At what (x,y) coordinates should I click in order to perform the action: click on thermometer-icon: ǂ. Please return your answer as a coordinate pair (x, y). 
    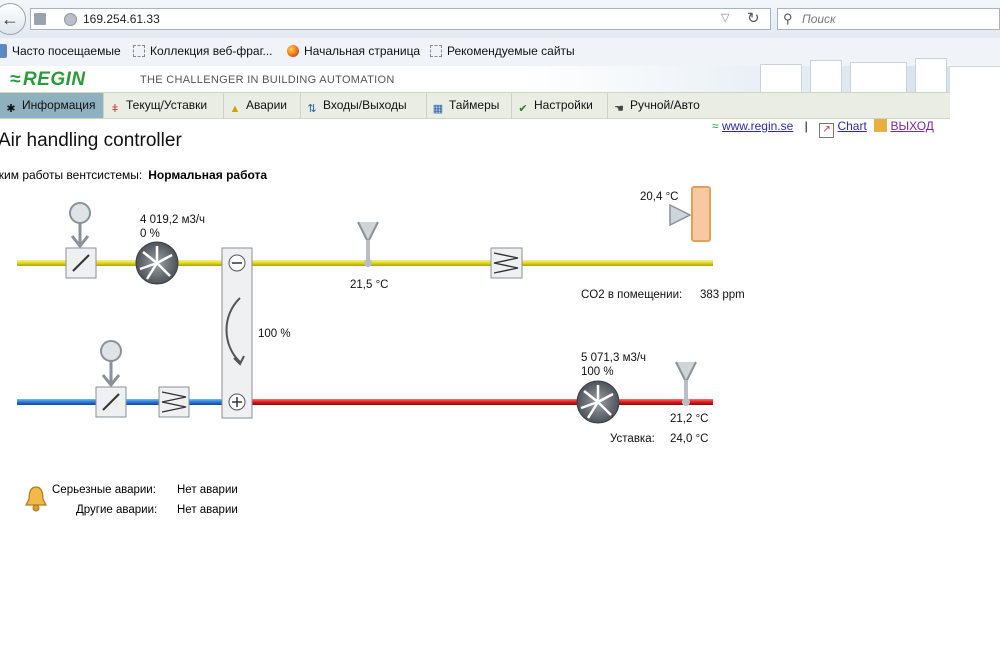
    Looking at the image, I should click on (115, 109).